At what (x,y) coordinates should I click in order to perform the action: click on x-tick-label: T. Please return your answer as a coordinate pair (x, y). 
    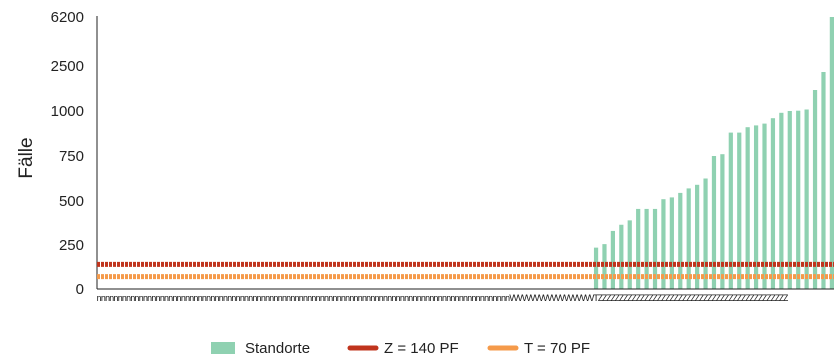
    Looking at the image, I should click on (596, 299).